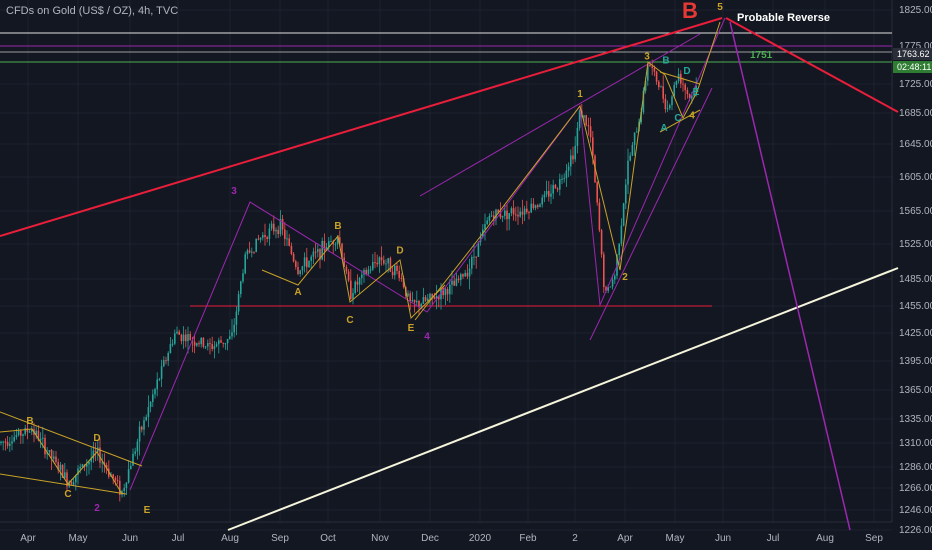 The height and width of the screenshot is (550, 932). What do you see at coordinates (480, 538) in the screenshot?
I see `x-tick-label: 2020` at bounding box center [480, 538].